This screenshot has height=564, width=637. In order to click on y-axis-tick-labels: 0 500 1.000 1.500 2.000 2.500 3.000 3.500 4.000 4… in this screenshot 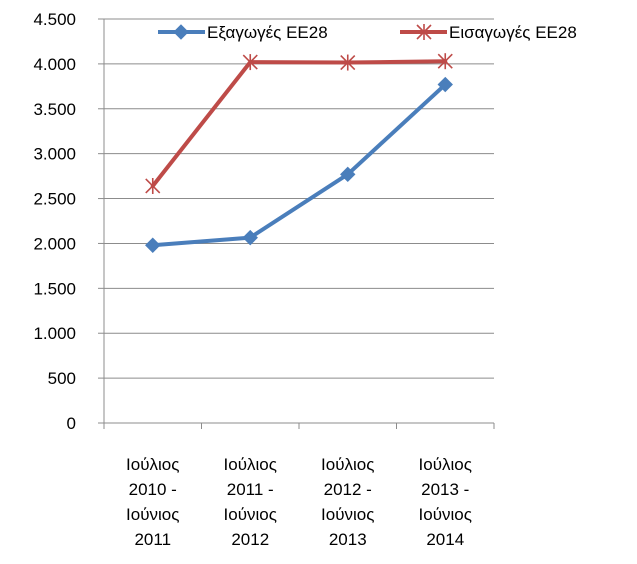, I will do `click(54, 221)`.